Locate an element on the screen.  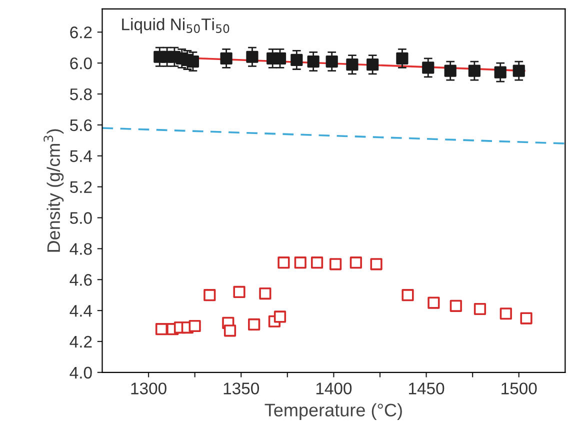
x-tick-label: 1450 is located at coordinates (426, 388).